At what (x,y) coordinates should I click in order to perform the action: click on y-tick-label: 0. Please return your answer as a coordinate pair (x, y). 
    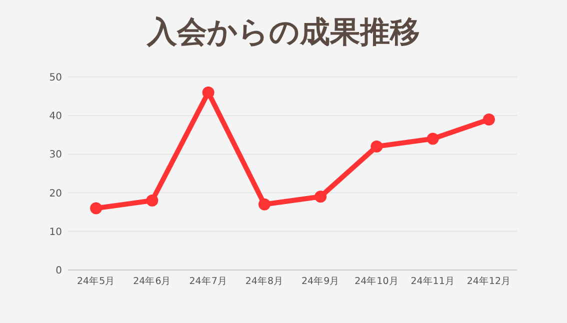
    Looking at the image, I should click on (59, 271).